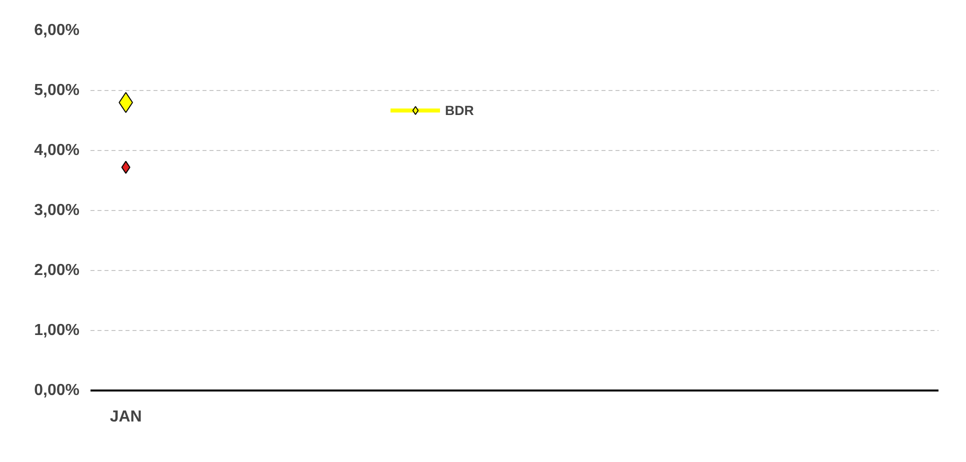 The image size is (966, 462). Describe the element at coordinates (57, 390) in the screenshot. I see `y-tick-label: 0,00%` at that location.